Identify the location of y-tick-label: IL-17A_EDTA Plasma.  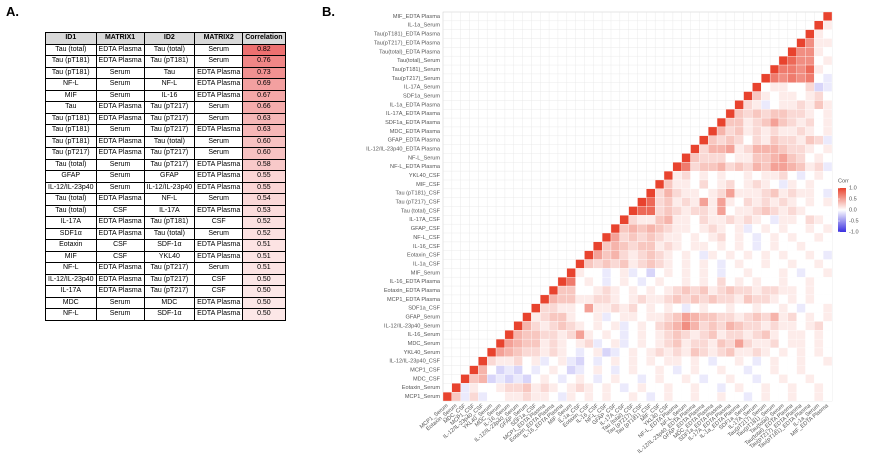
(413, 114).